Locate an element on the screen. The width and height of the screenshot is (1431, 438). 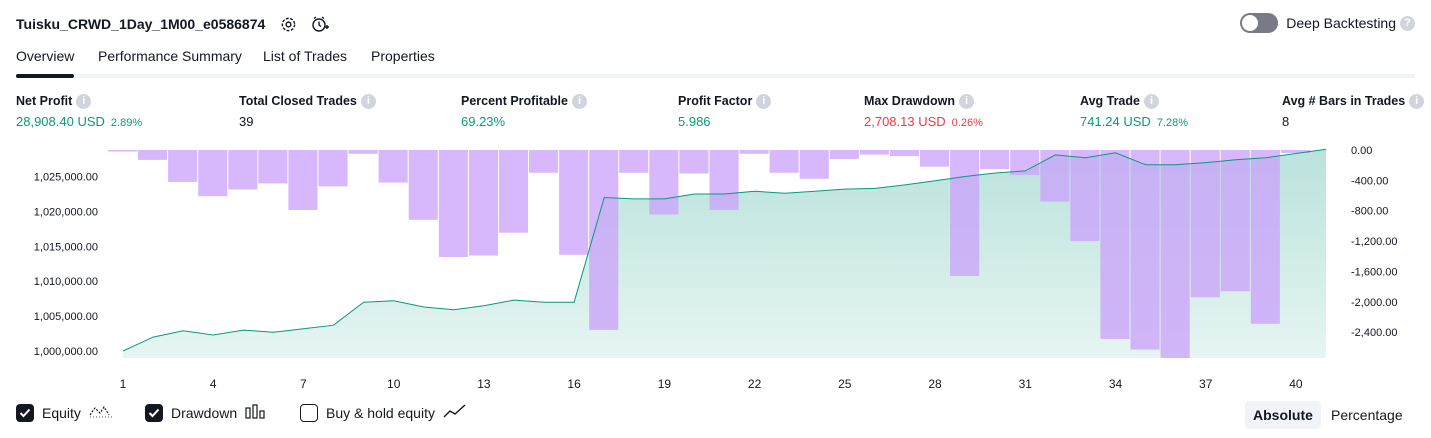
deep-backtesting-label: Deep Backtesting is located at coordinates (1341, 23).